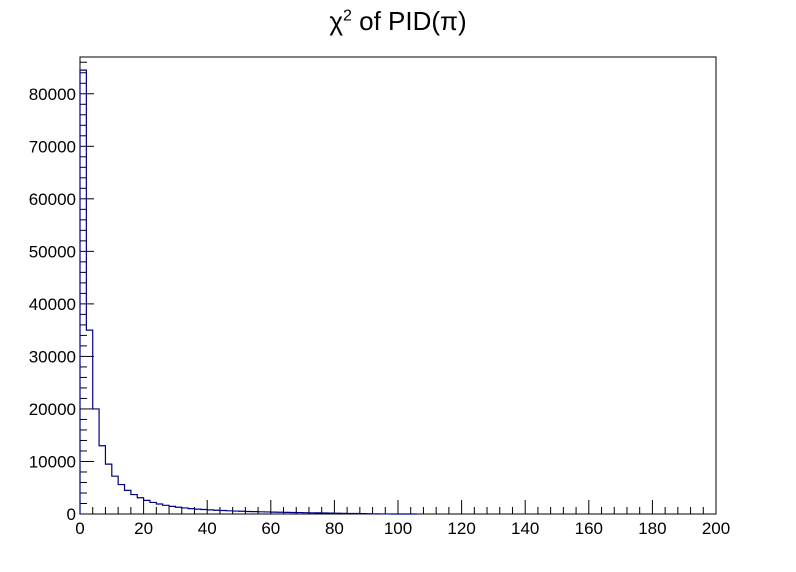  Describe the element at coordinates (143, 528) in the screenshot. I see `x-tick-label: 20` at that location.